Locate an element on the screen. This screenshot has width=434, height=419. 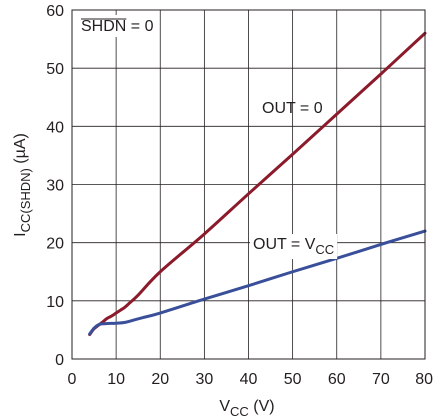
y-axis-title-main: I is located at coordinates (20, 234).